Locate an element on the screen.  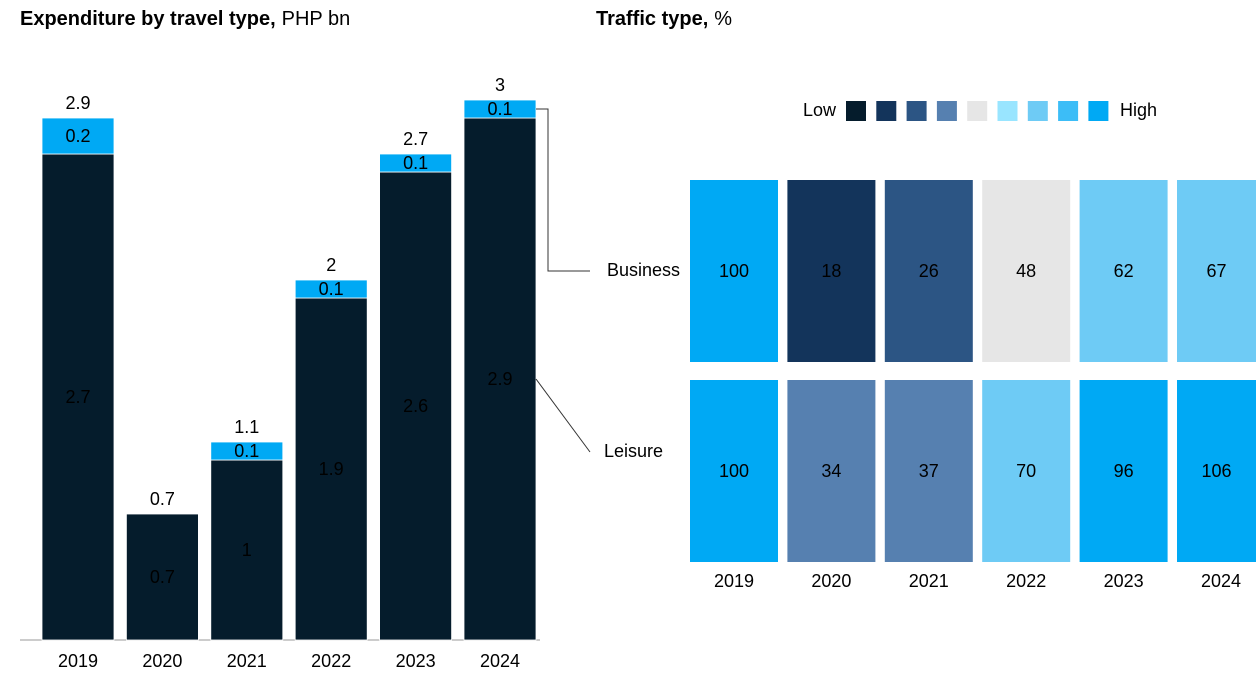
legend-low: Low is located at coordinates (820, 110).